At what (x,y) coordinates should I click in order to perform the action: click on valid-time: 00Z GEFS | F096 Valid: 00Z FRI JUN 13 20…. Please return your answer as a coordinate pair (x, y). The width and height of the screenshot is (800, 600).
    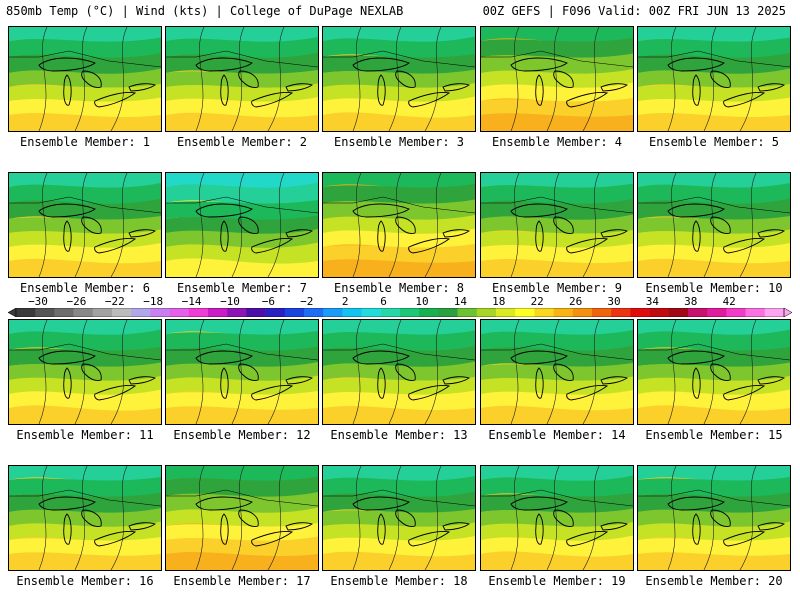
    Looking at the image, I should click on (634, 11).